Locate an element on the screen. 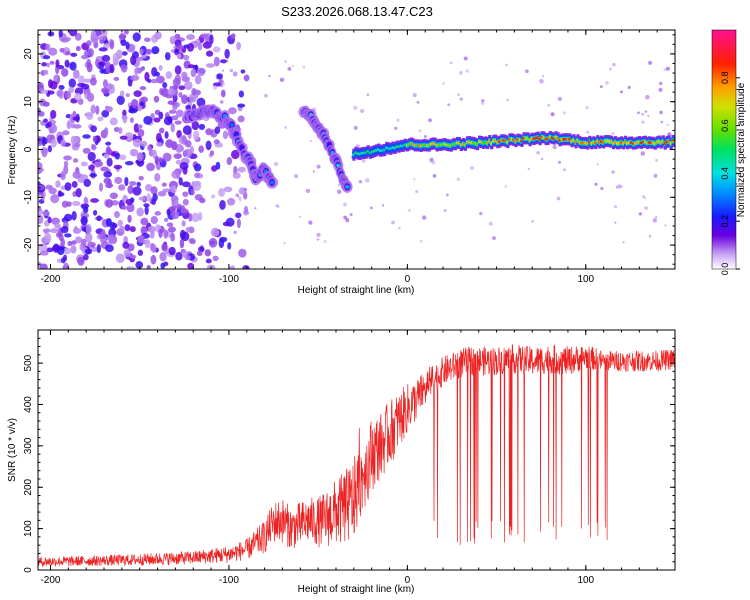  y-tick-label: -10 is located at coordinates (28, 197).